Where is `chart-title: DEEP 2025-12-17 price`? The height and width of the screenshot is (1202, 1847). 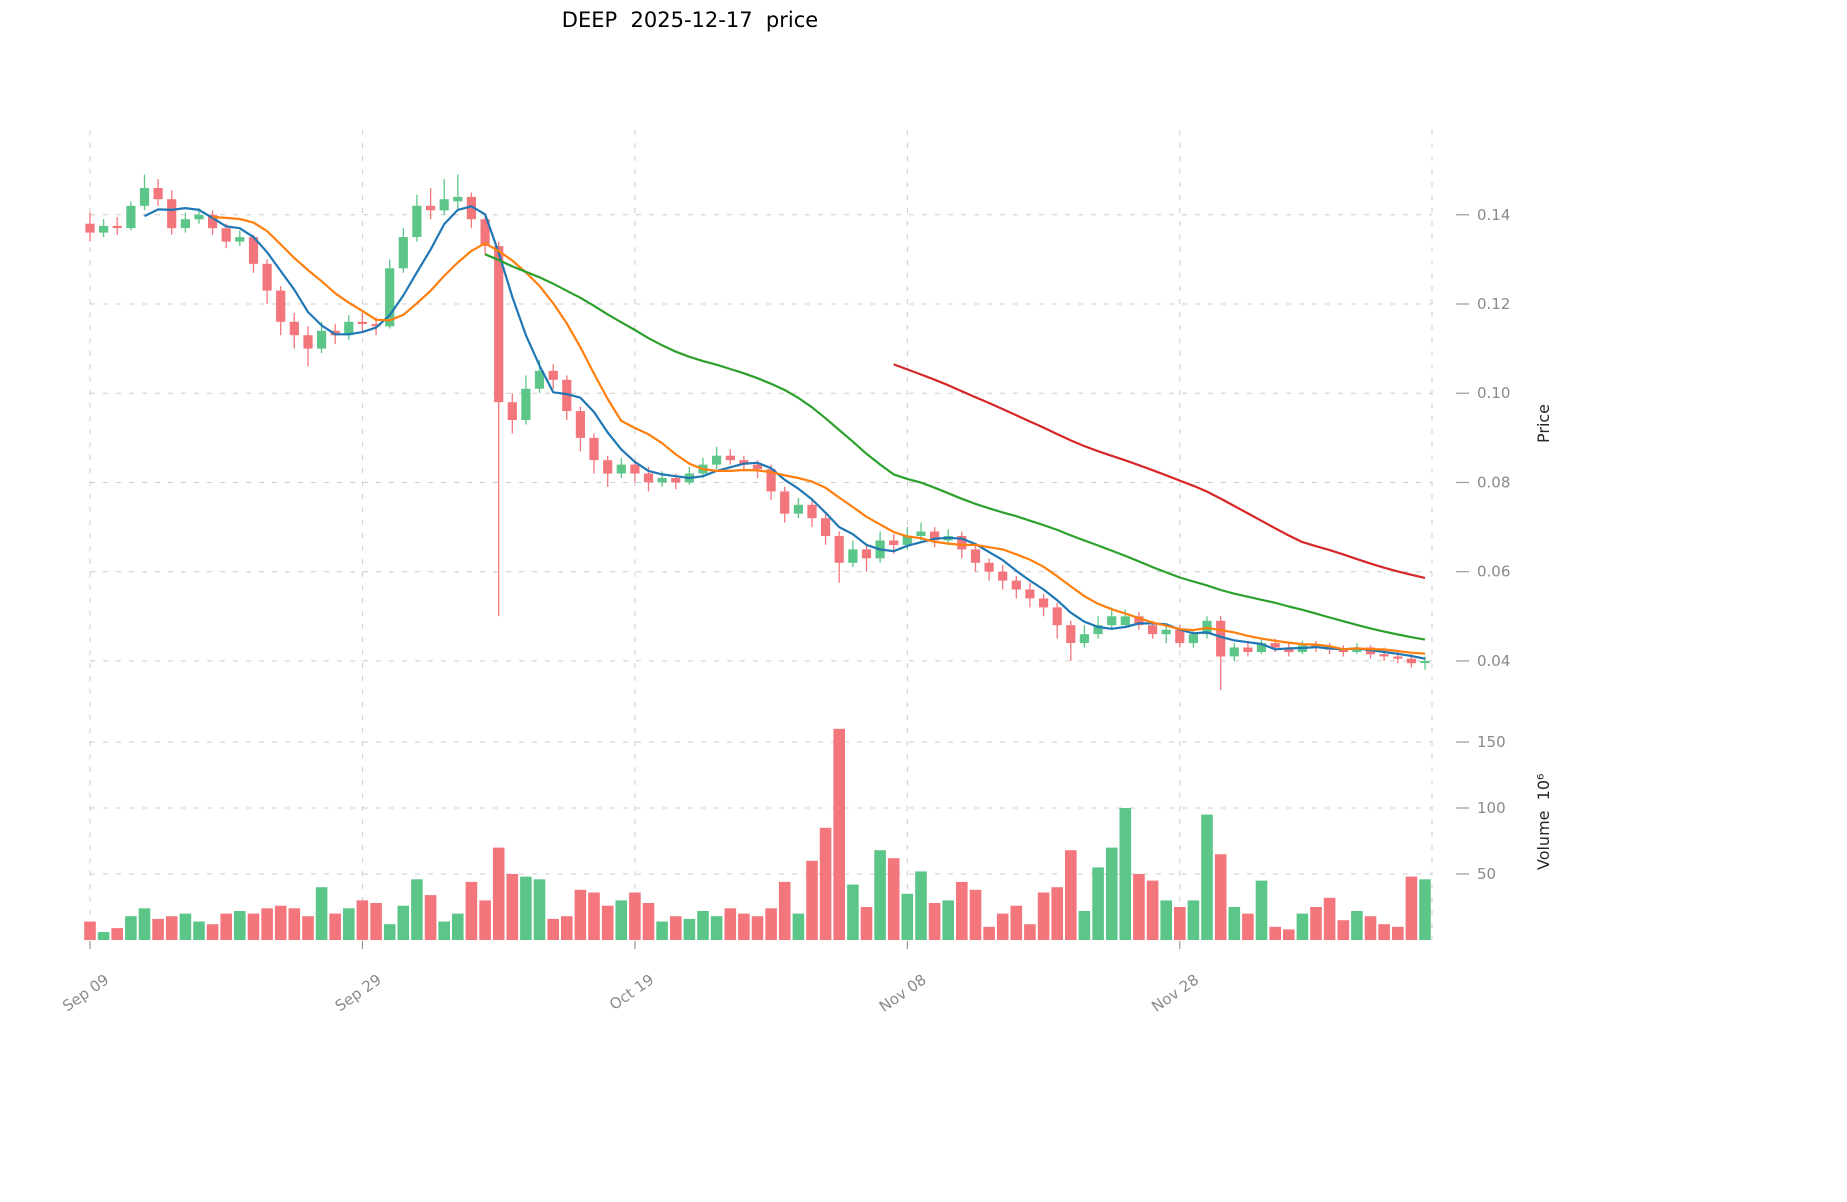
chart-title: DEEP 2025-12-17 price is located at coordinates (690, 20).